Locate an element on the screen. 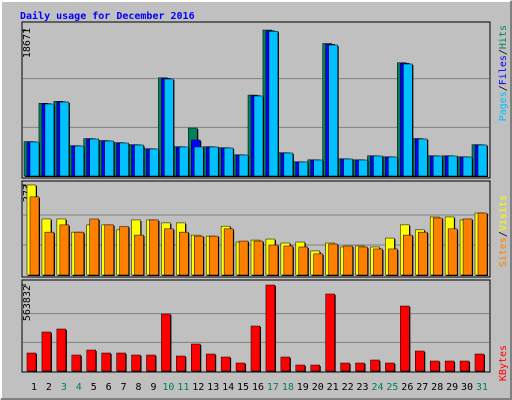 The height and width of the screenshot is (400, 512). x-tick-label: 22 is located at coordinates (348, 387).